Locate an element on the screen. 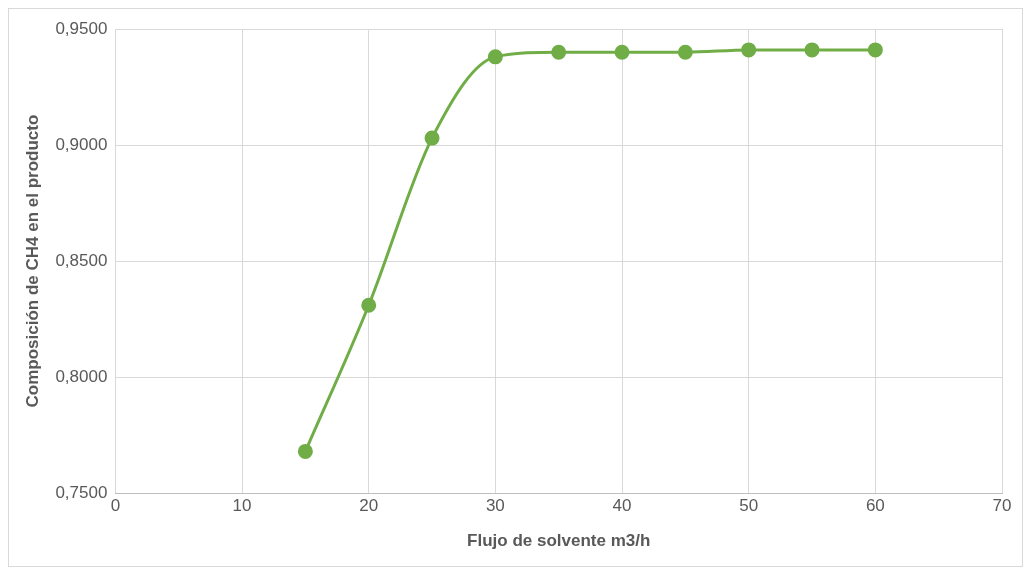  y-tick-label: 0,9500 is located at coordinates (81, 28).